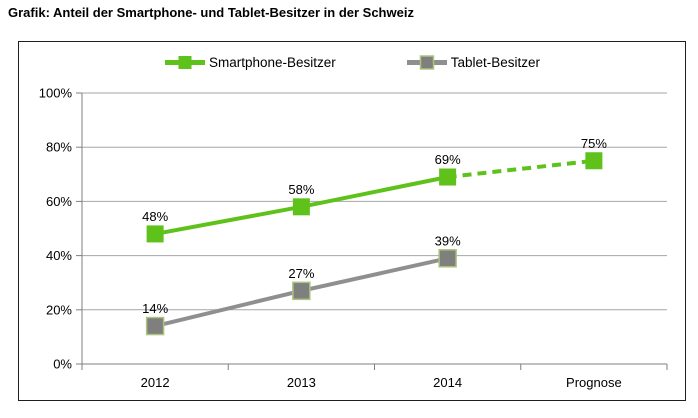  Describe the element at coordinates (301, 382) in the screenshot. I see `x-tick-label: 2013` at that location.